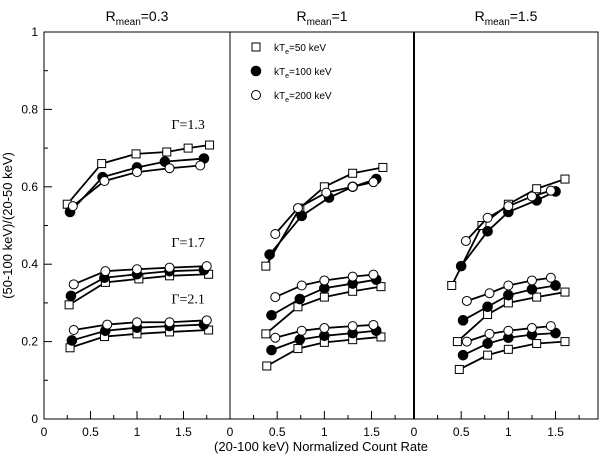 The width and height of the screenshot is (600, 457). I want to click on y-axis-title: (50-100 keV)/(20-50 keV), so click(7, 225).